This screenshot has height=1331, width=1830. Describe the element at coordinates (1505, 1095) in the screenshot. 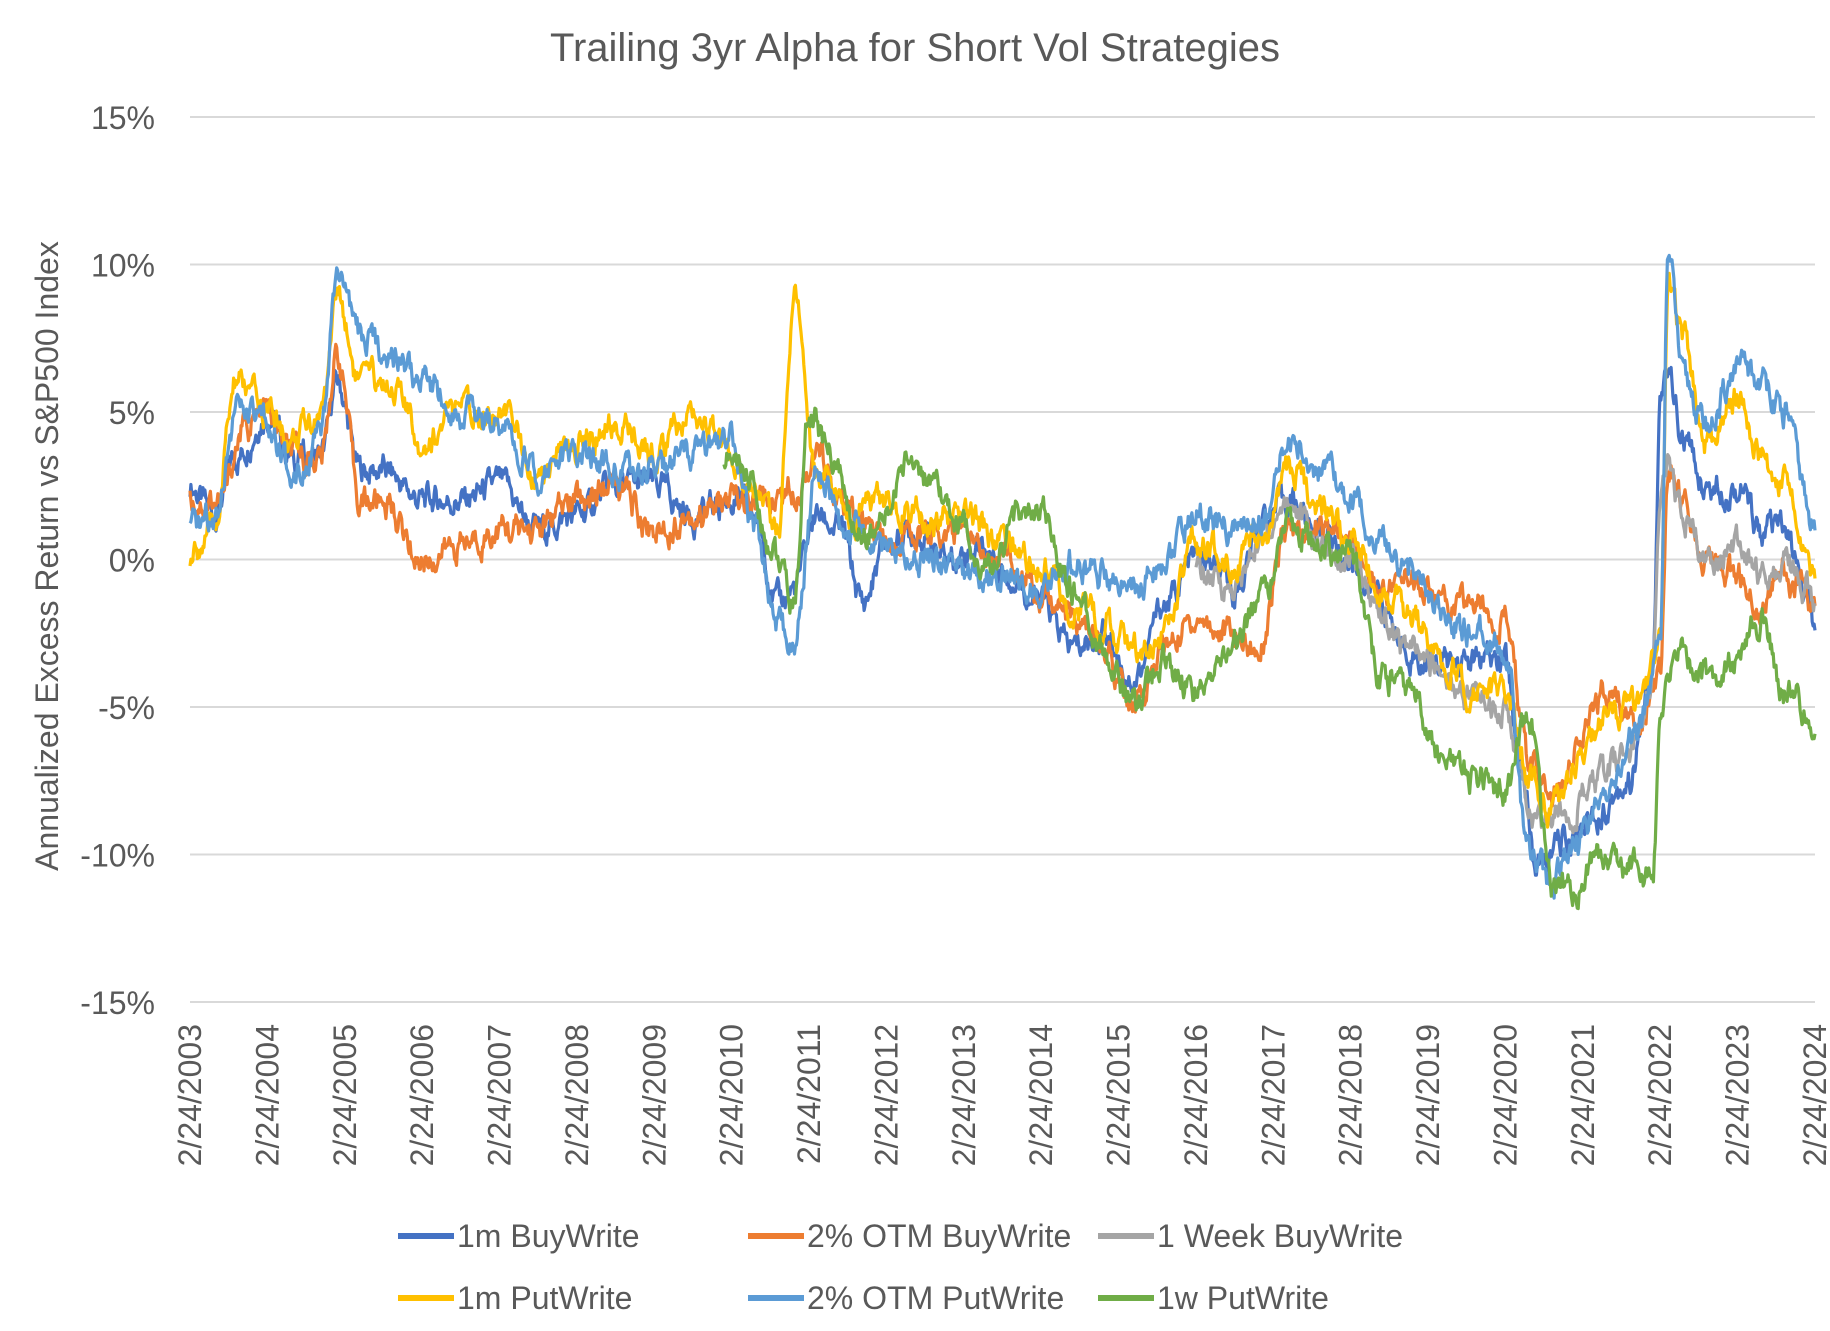

I see `x-tick-label: 2/24/2020` at that location.